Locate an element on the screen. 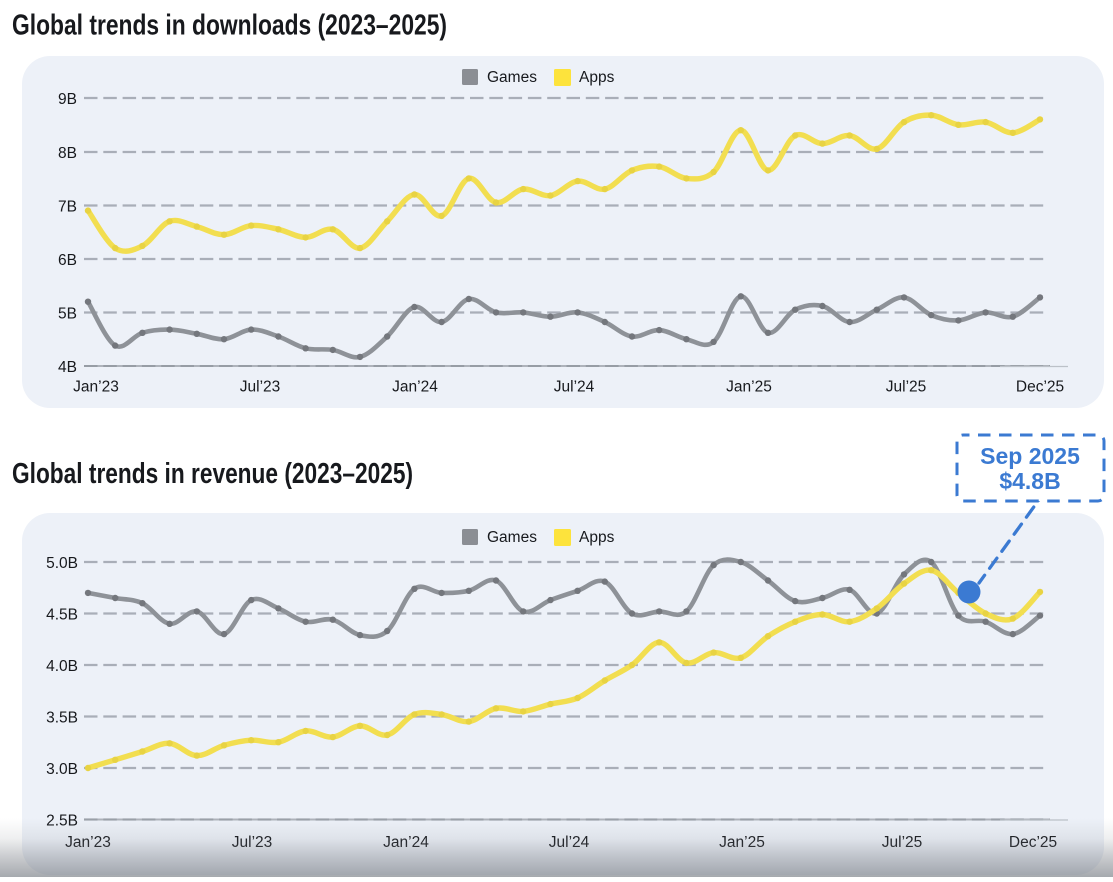 Image resolution: width=1113 pixels, height=882 pixels. svg-text: 8B is located at coordinates (67, 153).